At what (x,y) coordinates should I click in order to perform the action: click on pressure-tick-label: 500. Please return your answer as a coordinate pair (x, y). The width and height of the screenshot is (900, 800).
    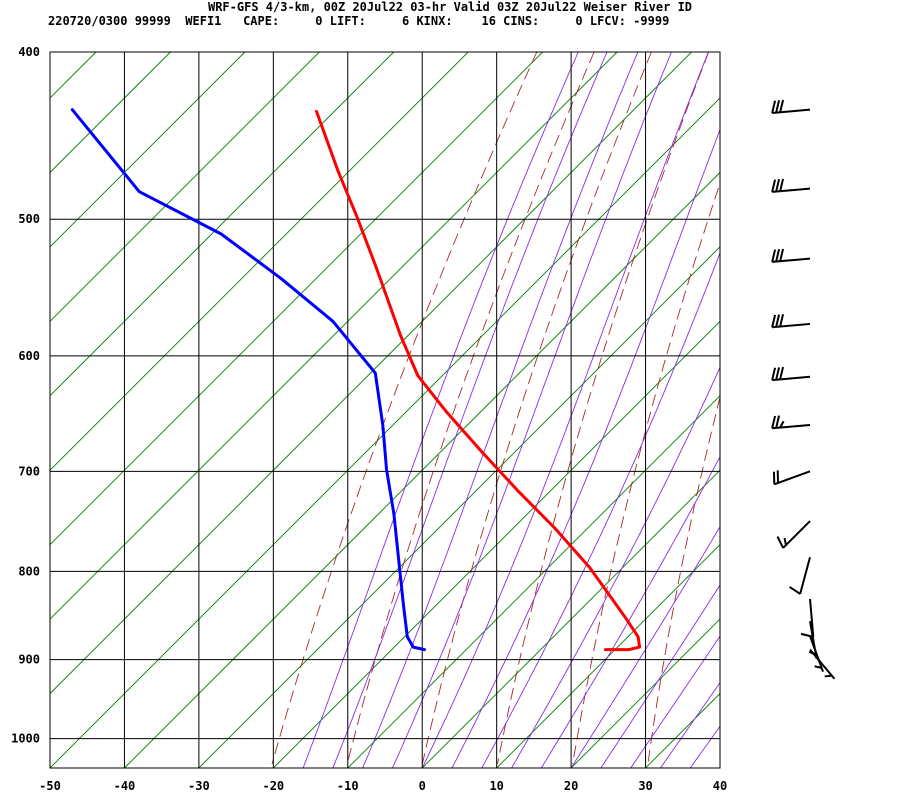
    Looking at the image, I should click on (29, 219).